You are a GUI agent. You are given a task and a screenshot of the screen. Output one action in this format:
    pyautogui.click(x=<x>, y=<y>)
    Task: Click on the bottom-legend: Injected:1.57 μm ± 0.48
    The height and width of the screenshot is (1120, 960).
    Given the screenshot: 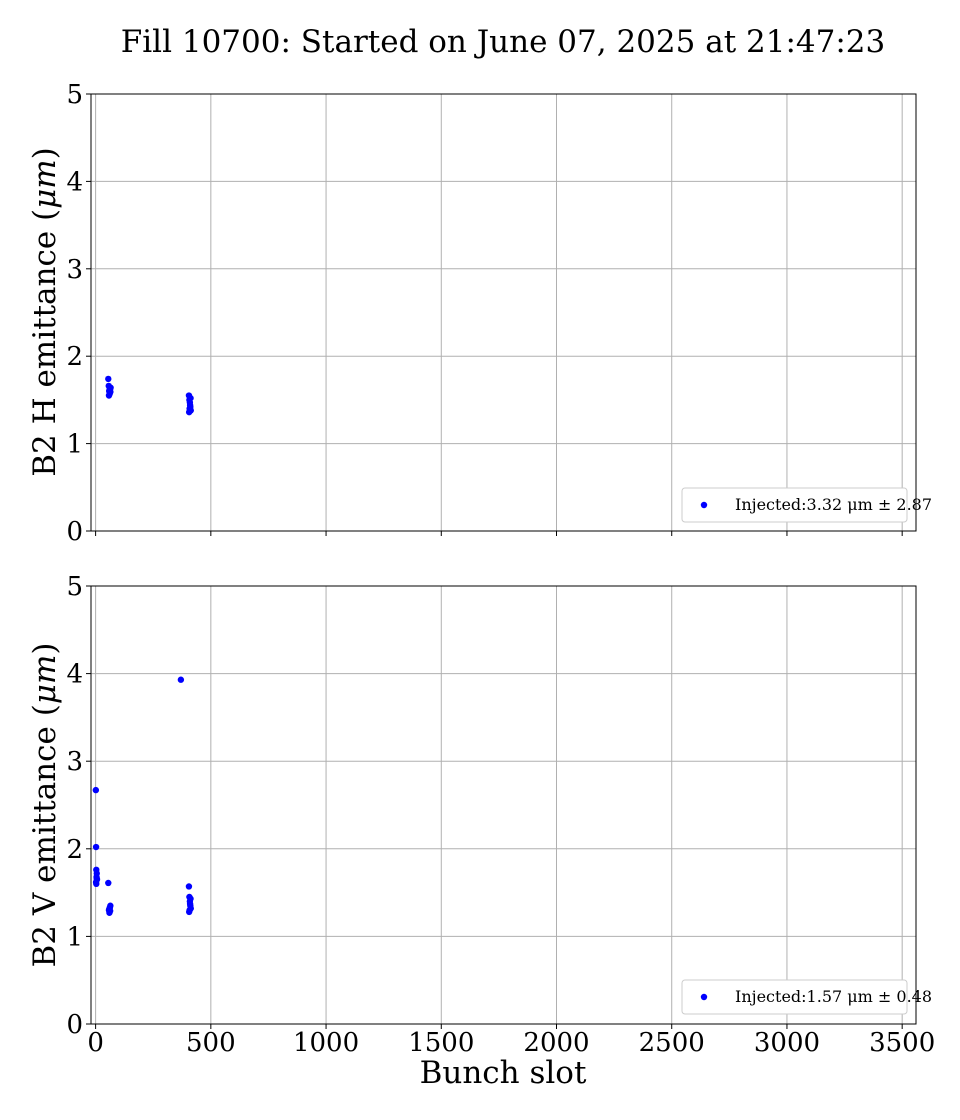 What is the action you would take?
    pyautogui.click(x=806, y=997)
    